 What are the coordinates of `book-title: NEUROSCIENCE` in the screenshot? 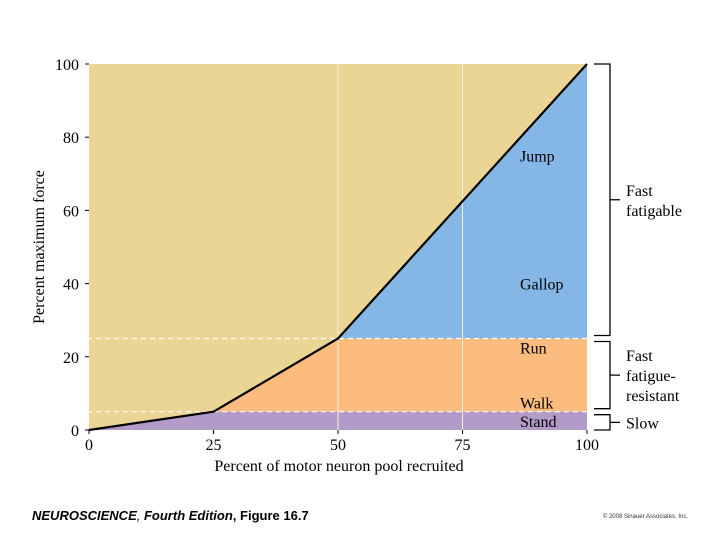 It's located at (84, 515).